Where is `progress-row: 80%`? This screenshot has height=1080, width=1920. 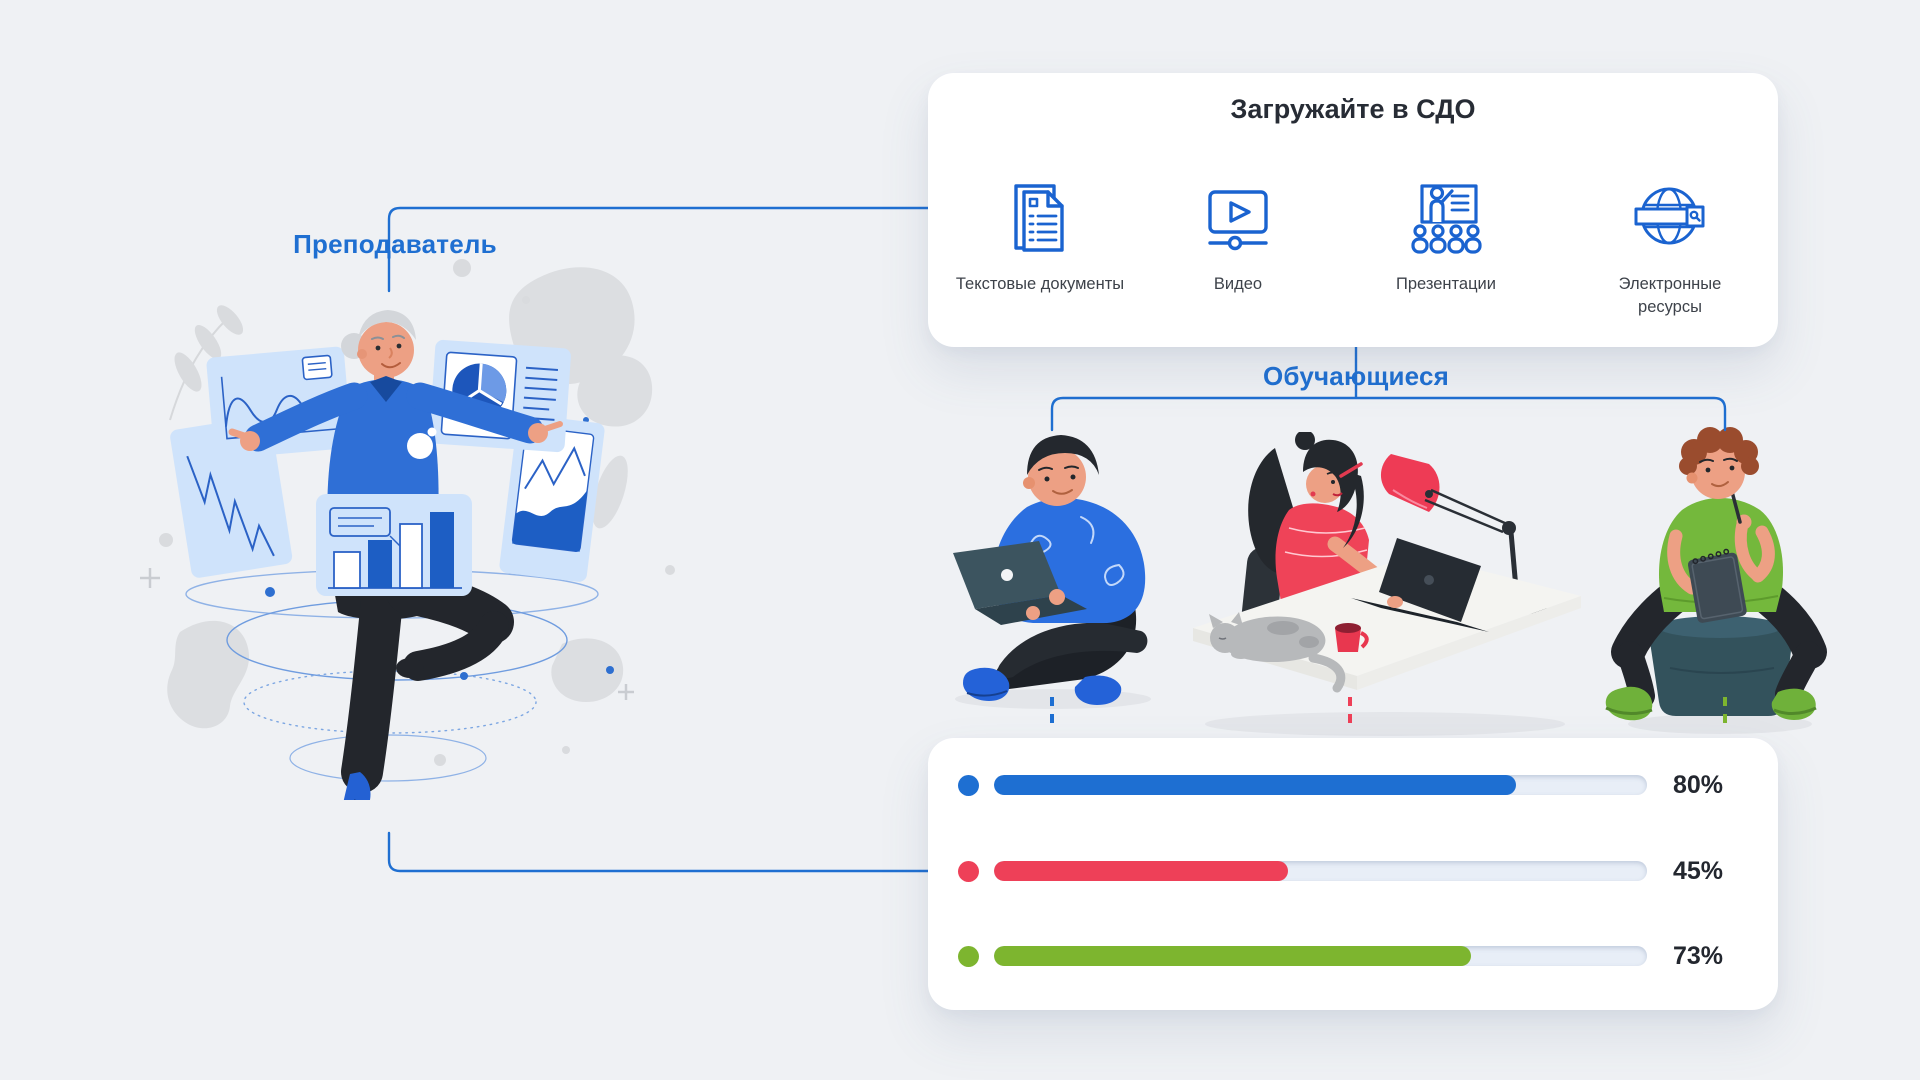
progress-row: 80% is located at coordinates (1340, 785).